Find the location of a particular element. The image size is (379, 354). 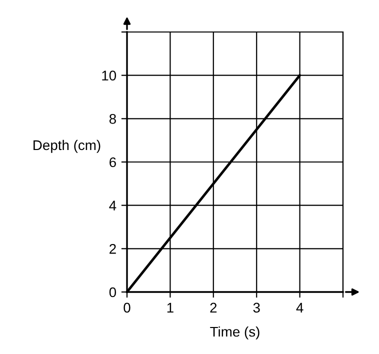

x-tick-label: 4 is located at coordinates (300, 307).